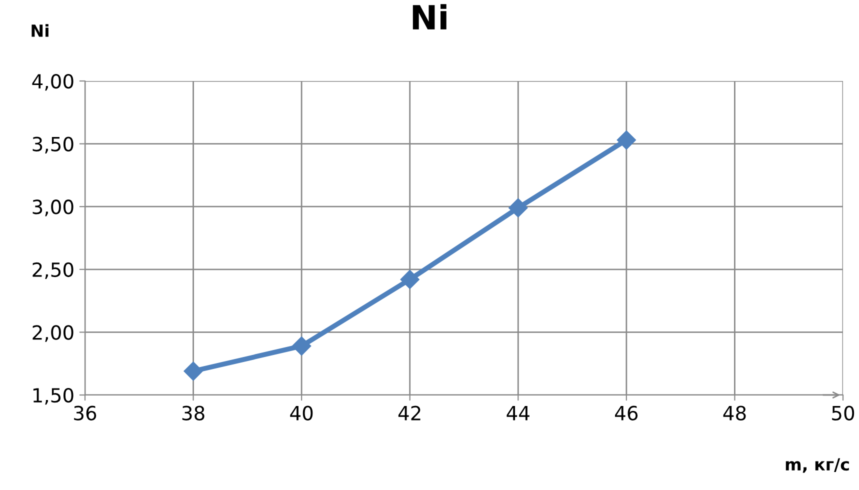 The image size is (859, 490). Describe the element at coordinates (193, 413) in the screenshot. I see `x-tick-label: 38` at that location.